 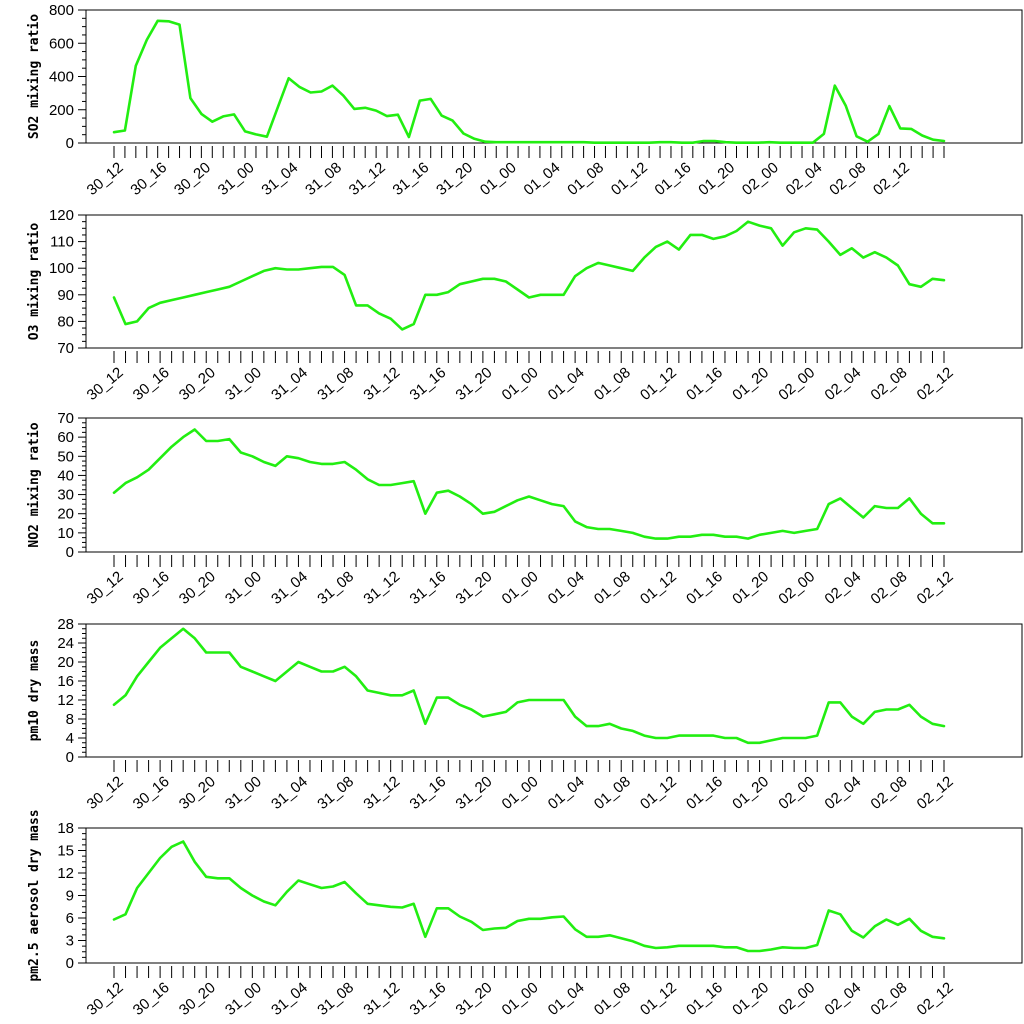 What do you see at coordinates (61, 268) in the screenshot?
I see `y-tick-label: 100` at bounding box center [61, 268].